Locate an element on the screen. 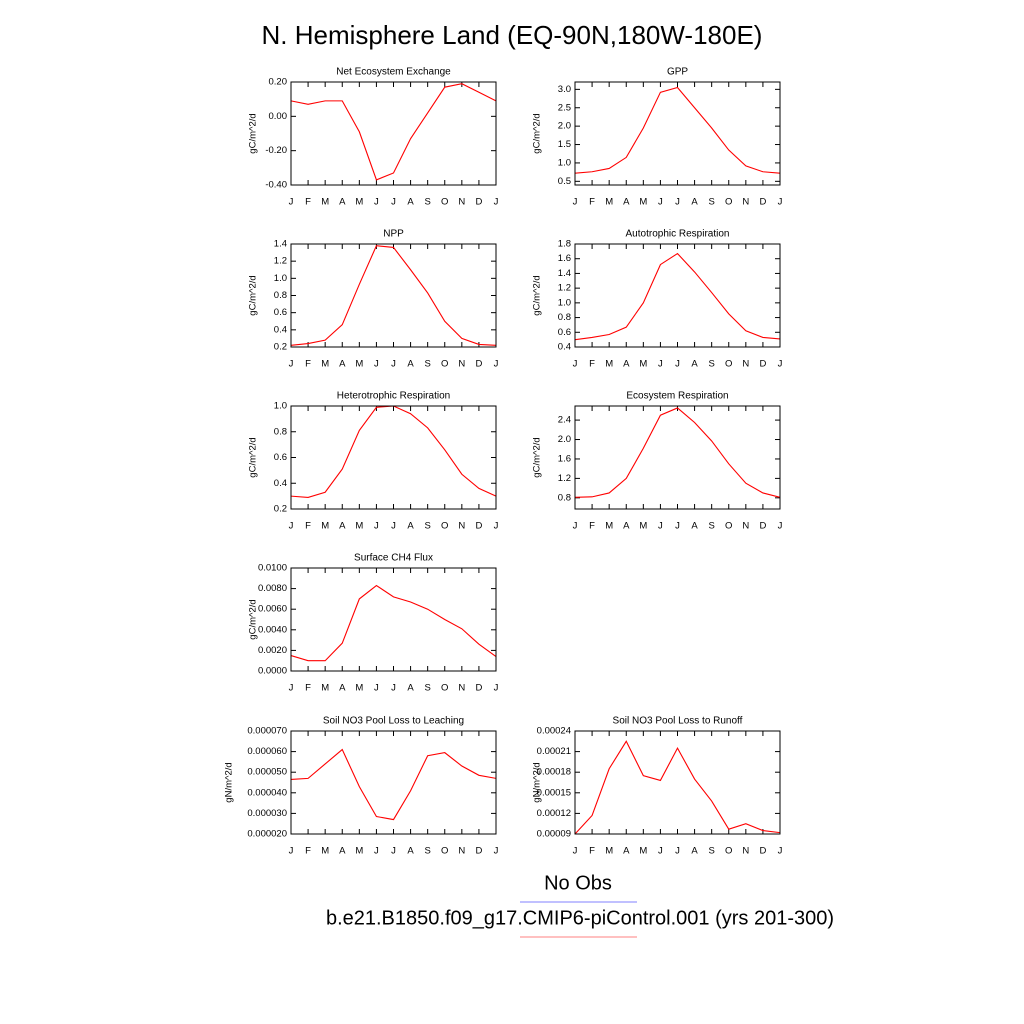 This screenshot has width=1024, height=1024. y-tick-label: 0.000020 is located at coordinates (267, 834).